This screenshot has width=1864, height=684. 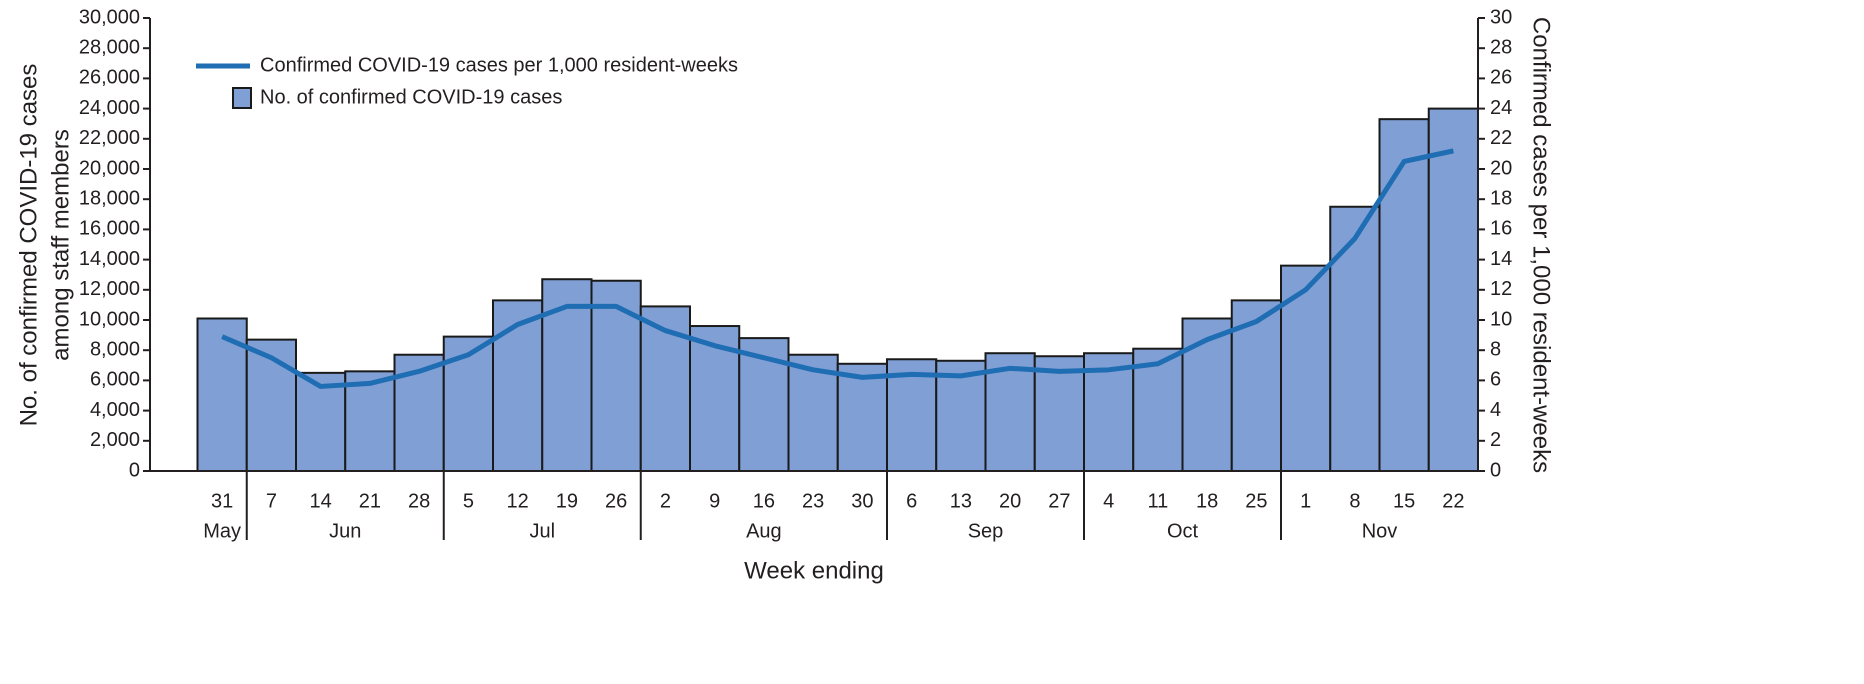 What do you see at coordinates (1157, 501) in the screenshot?
I see `x-tick-label: 11` at bounding box center [1157, 501].